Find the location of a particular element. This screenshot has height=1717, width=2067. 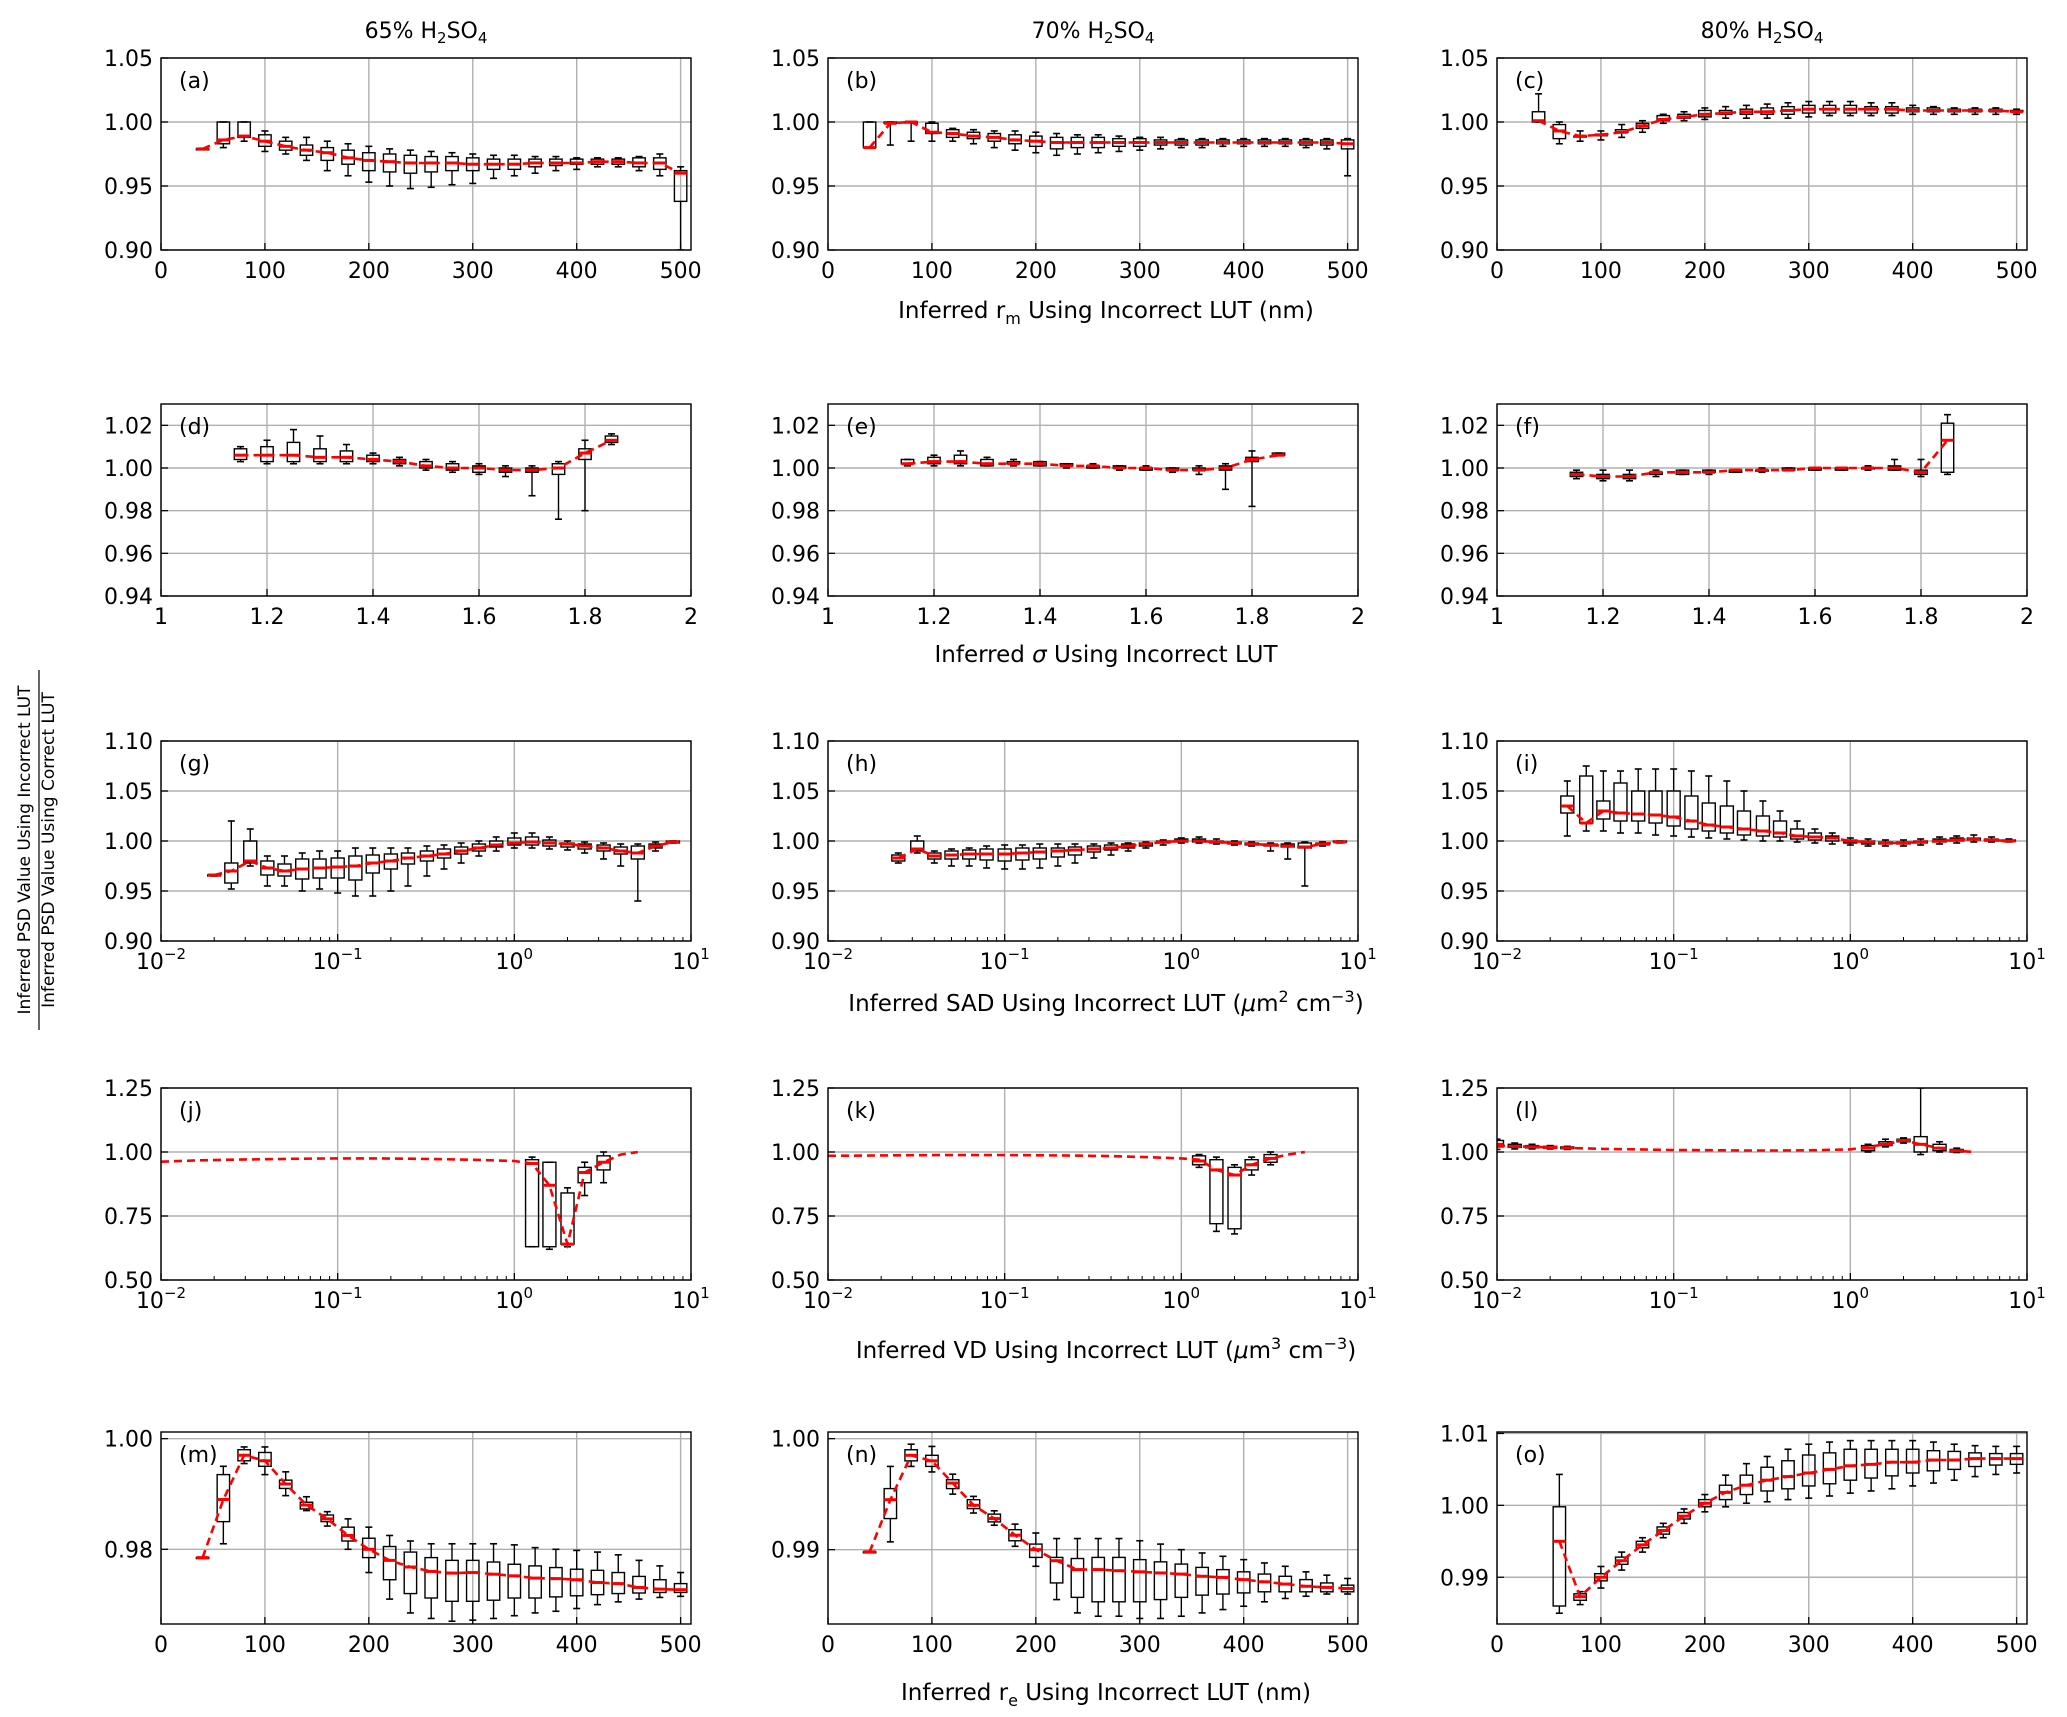

y-tick-label: 0.90 is located at coordinates (795, 251).